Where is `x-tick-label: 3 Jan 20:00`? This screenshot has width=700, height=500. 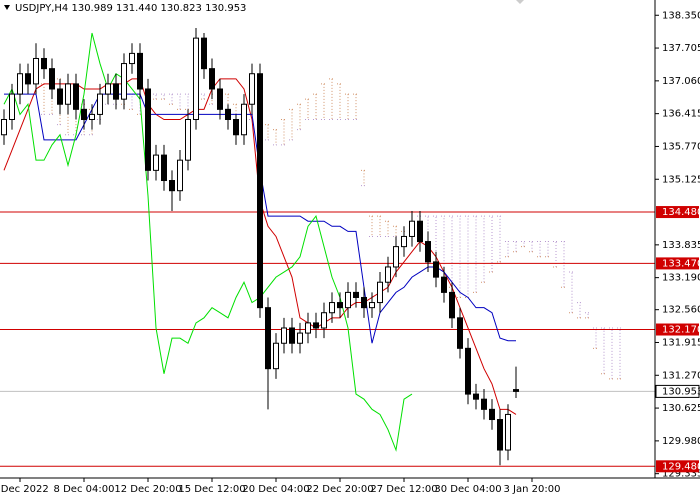
x-tick-label: 3 Jan 20:00 is located at coordinates (532, 489).